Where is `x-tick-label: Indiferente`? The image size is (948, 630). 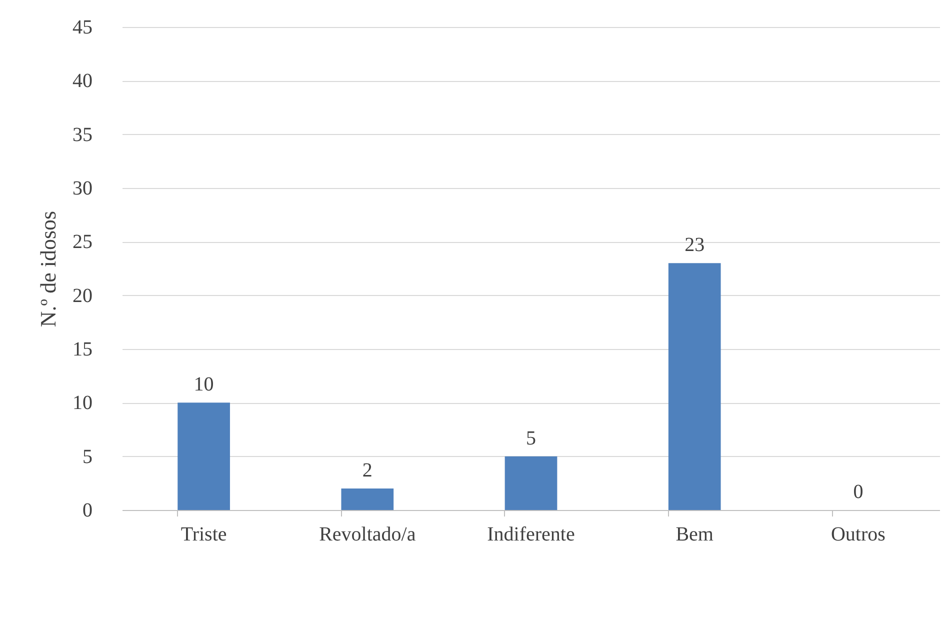
x-tick-label: Indiferente is located at coordinates (531, 535).